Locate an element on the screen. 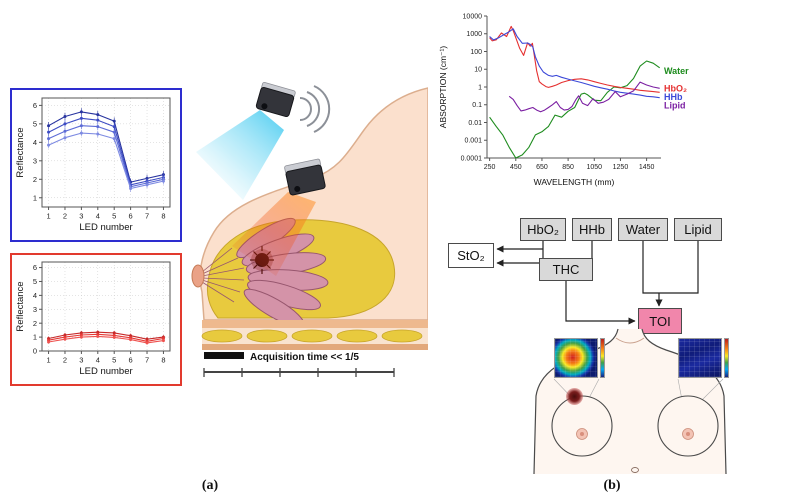  reflectance-chart-red: 1 2 3 4 5 6 7 8 0 1 2 3 4 5 6 LED number Reflectance is located at coordinates (96, 319).